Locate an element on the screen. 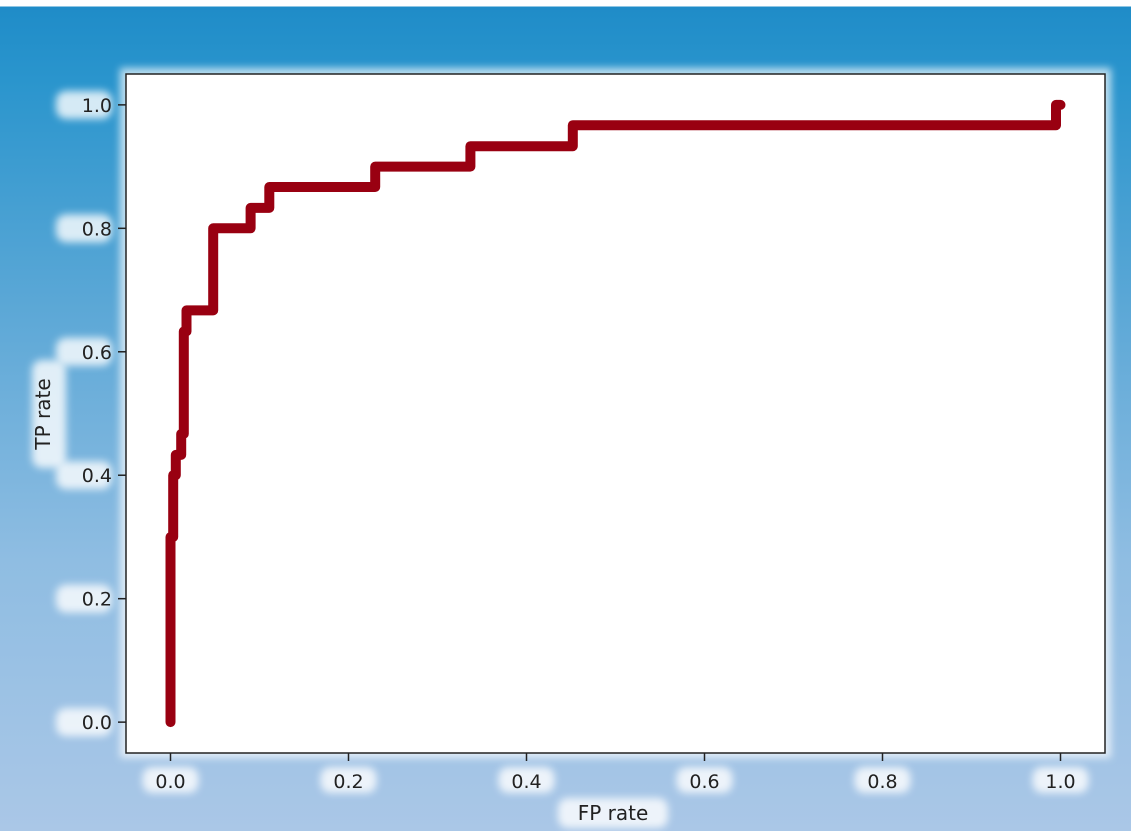 The width and height of the screenshot is (1131, 835). x-axis-label-glow is located at coordinates (613, 813).